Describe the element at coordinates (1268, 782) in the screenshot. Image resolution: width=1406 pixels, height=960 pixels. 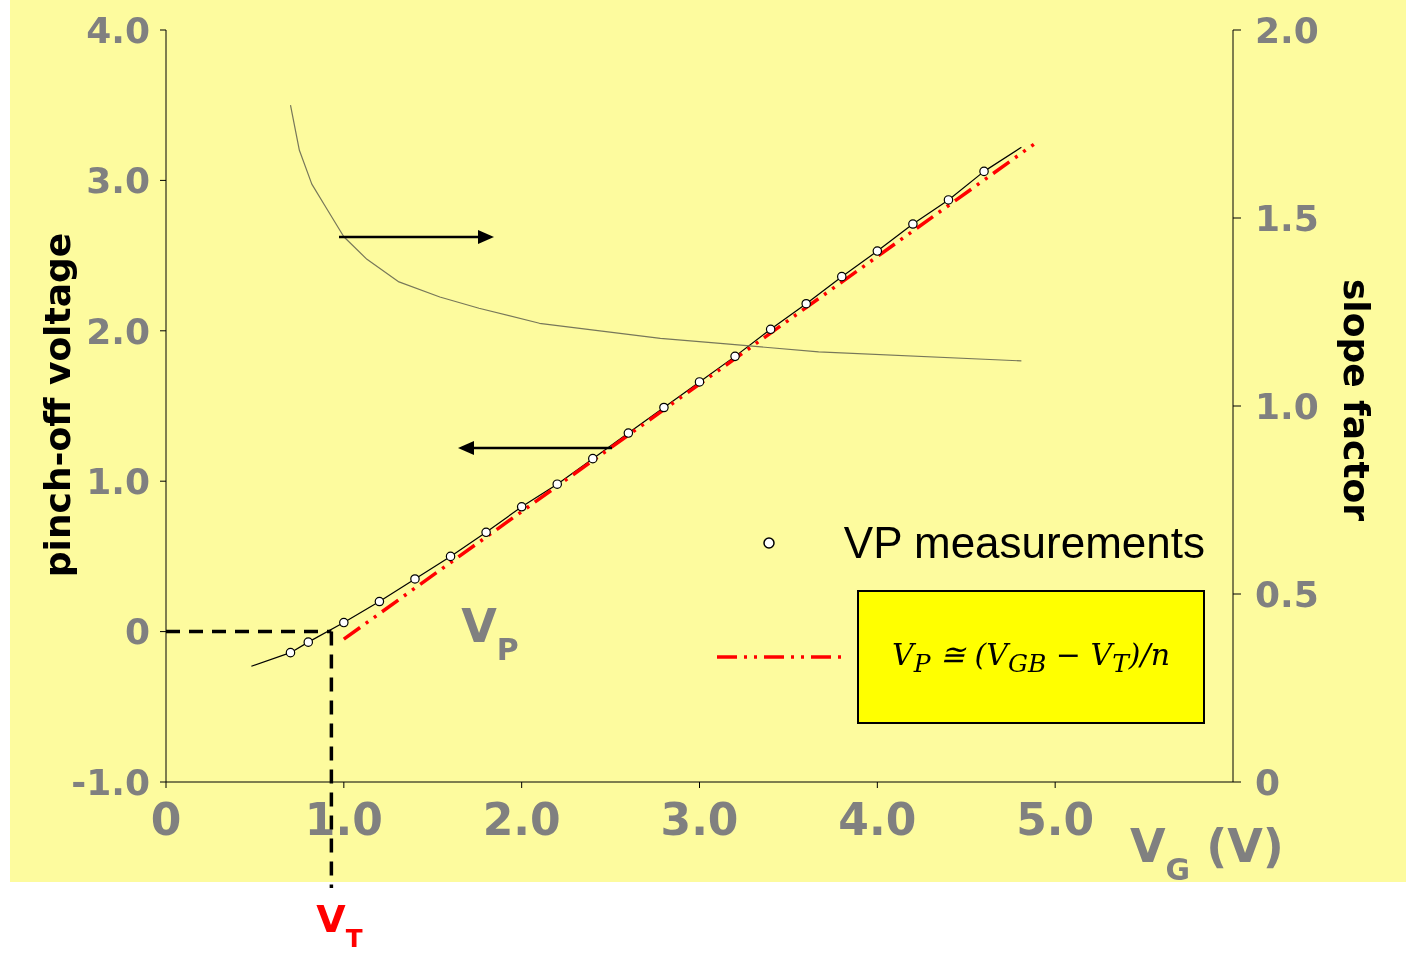
I see `y2-tick-label: 0` at that location.